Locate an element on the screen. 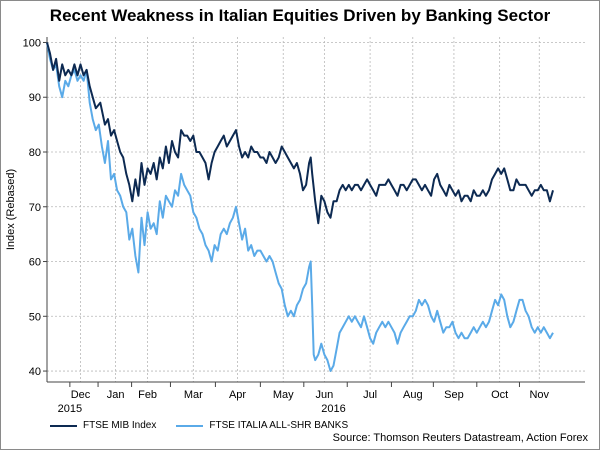 This screenshot has width=600, height=450. legend-swatch-banks is located at coordinates (190, 425).